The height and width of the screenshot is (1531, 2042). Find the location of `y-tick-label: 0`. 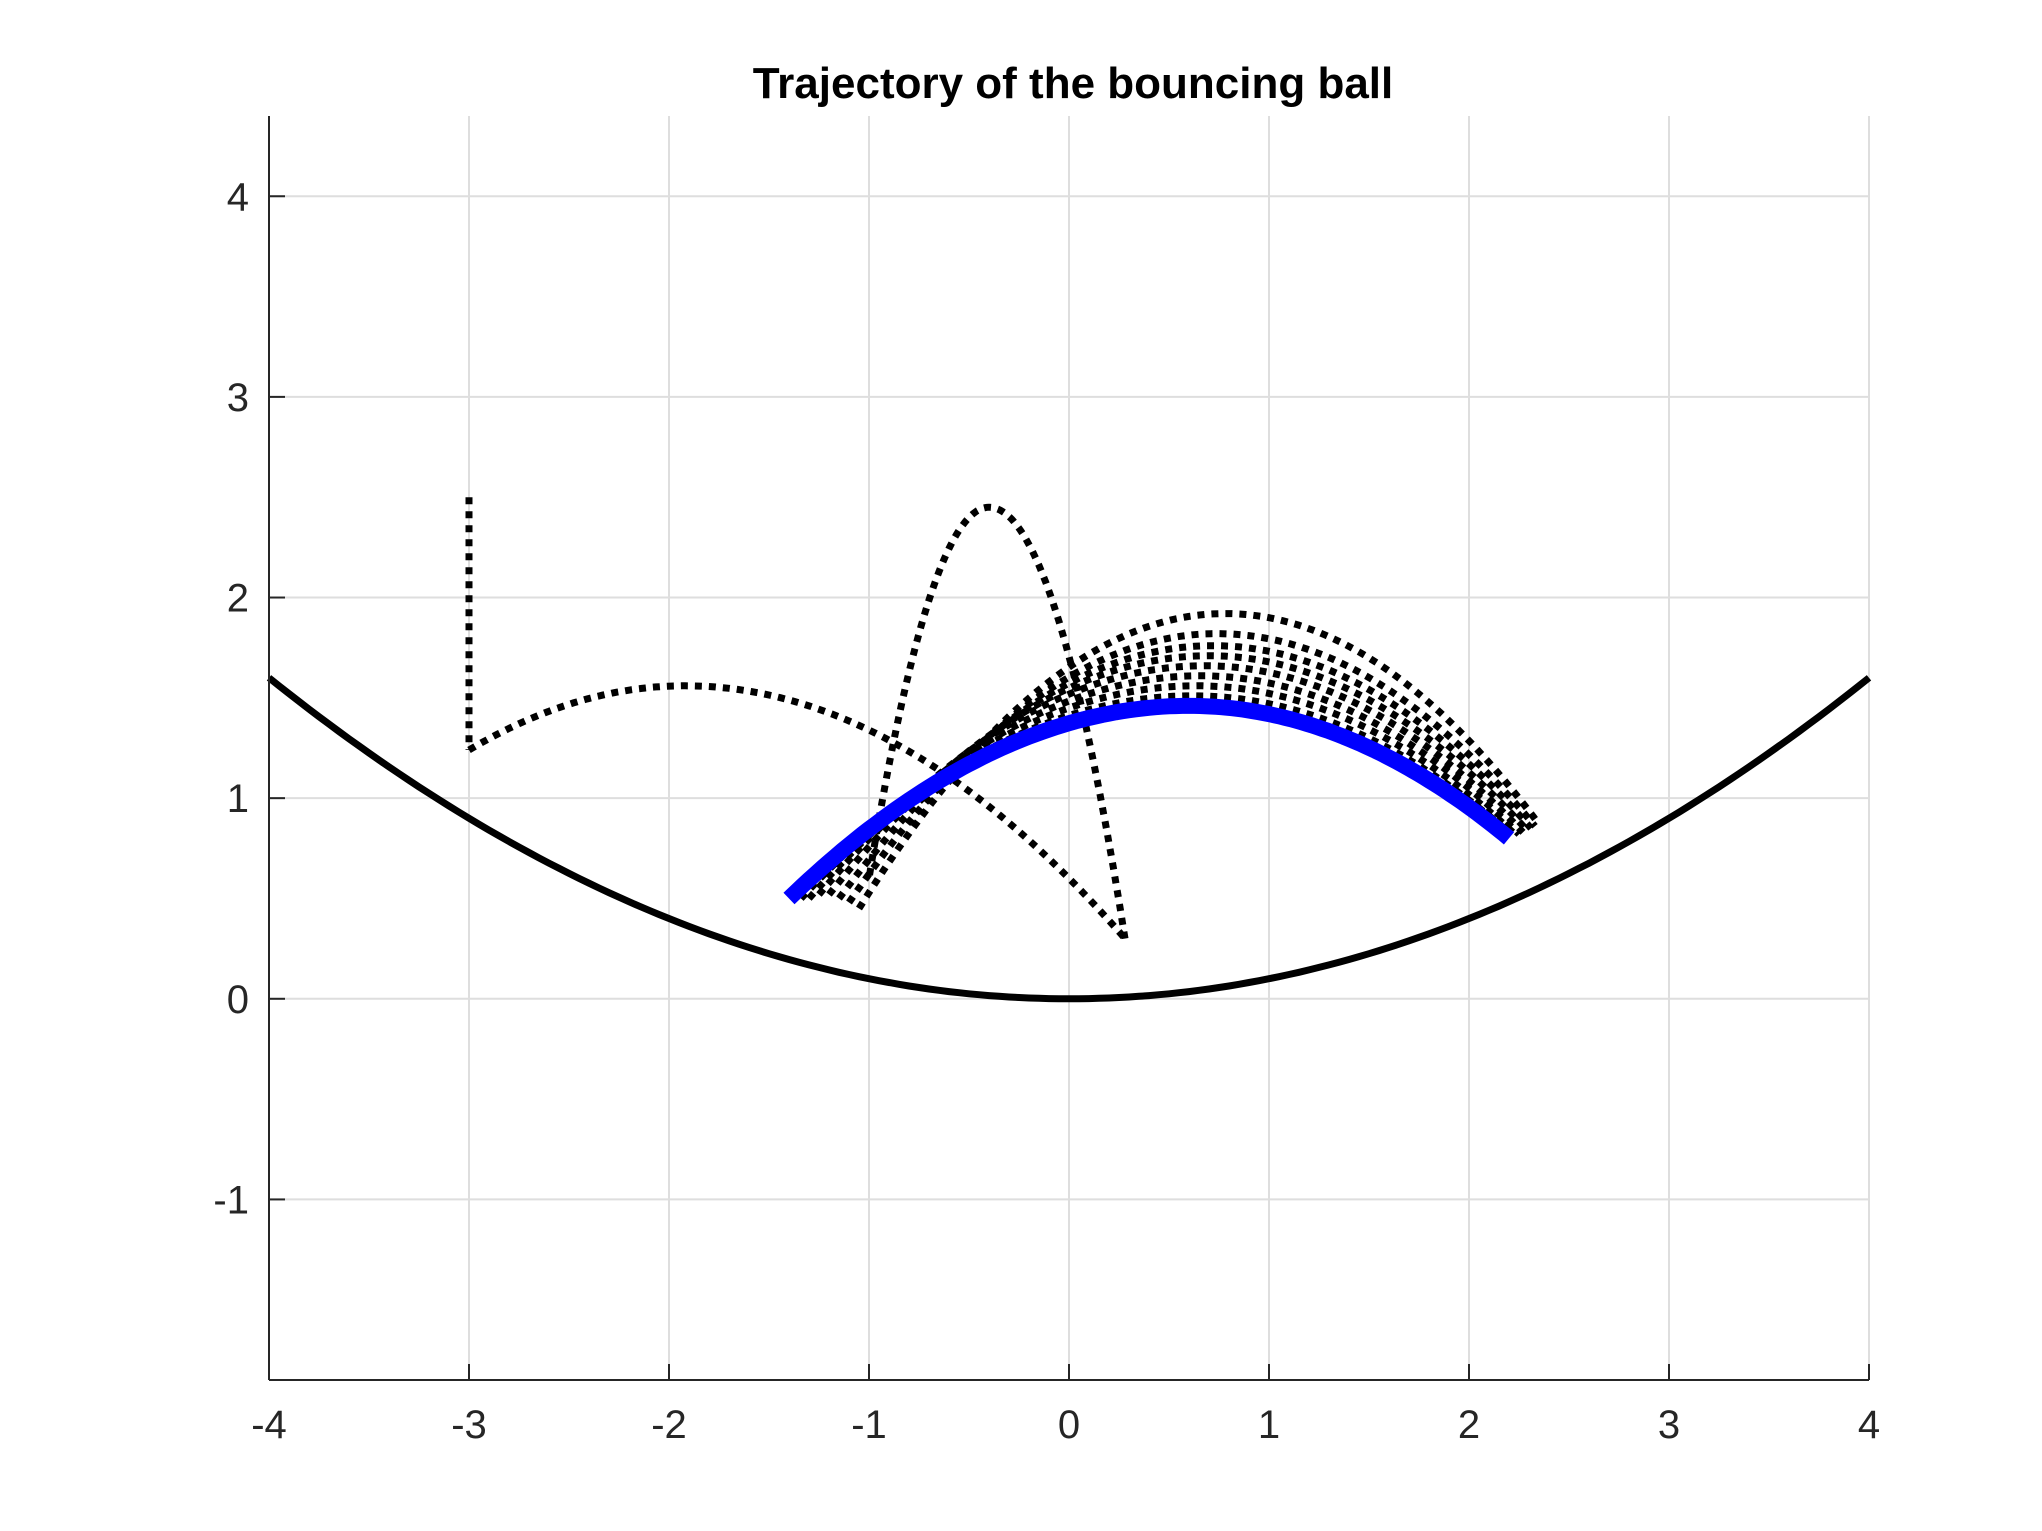

y-tick-label: 0 is located at coordinates (238, 1000).